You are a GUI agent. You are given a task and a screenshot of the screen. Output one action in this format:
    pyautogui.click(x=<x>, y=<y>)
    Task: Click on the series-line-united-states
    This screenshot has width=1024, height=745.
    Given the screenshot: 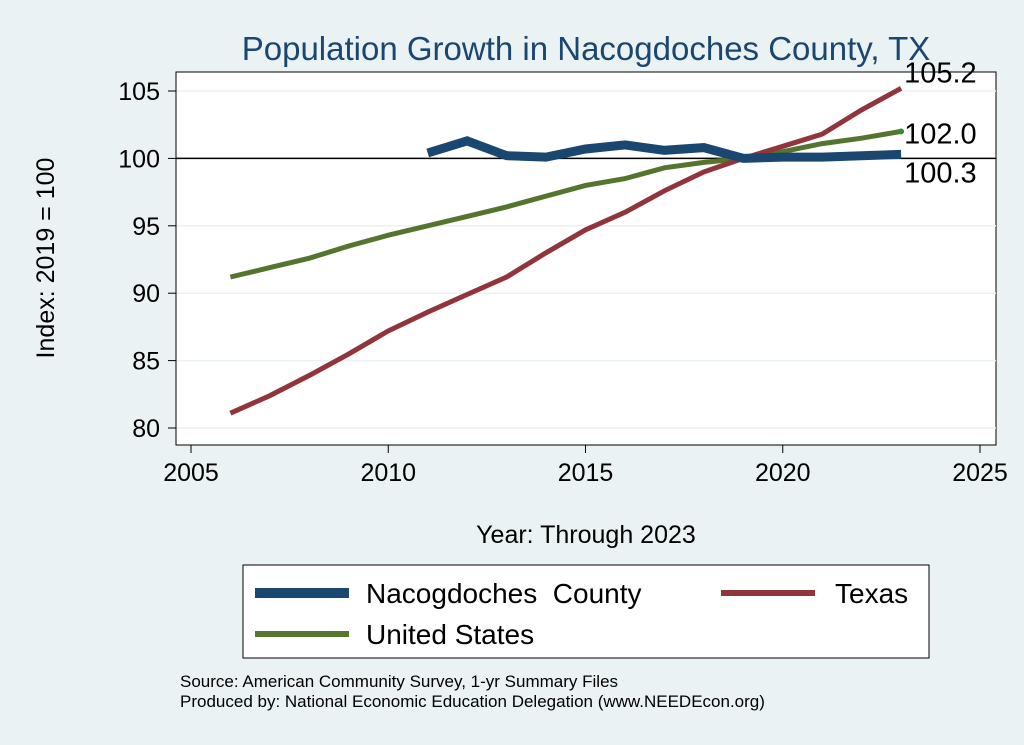 What is the action you would take?
    pyautogui.click(x=565, y=204)
    